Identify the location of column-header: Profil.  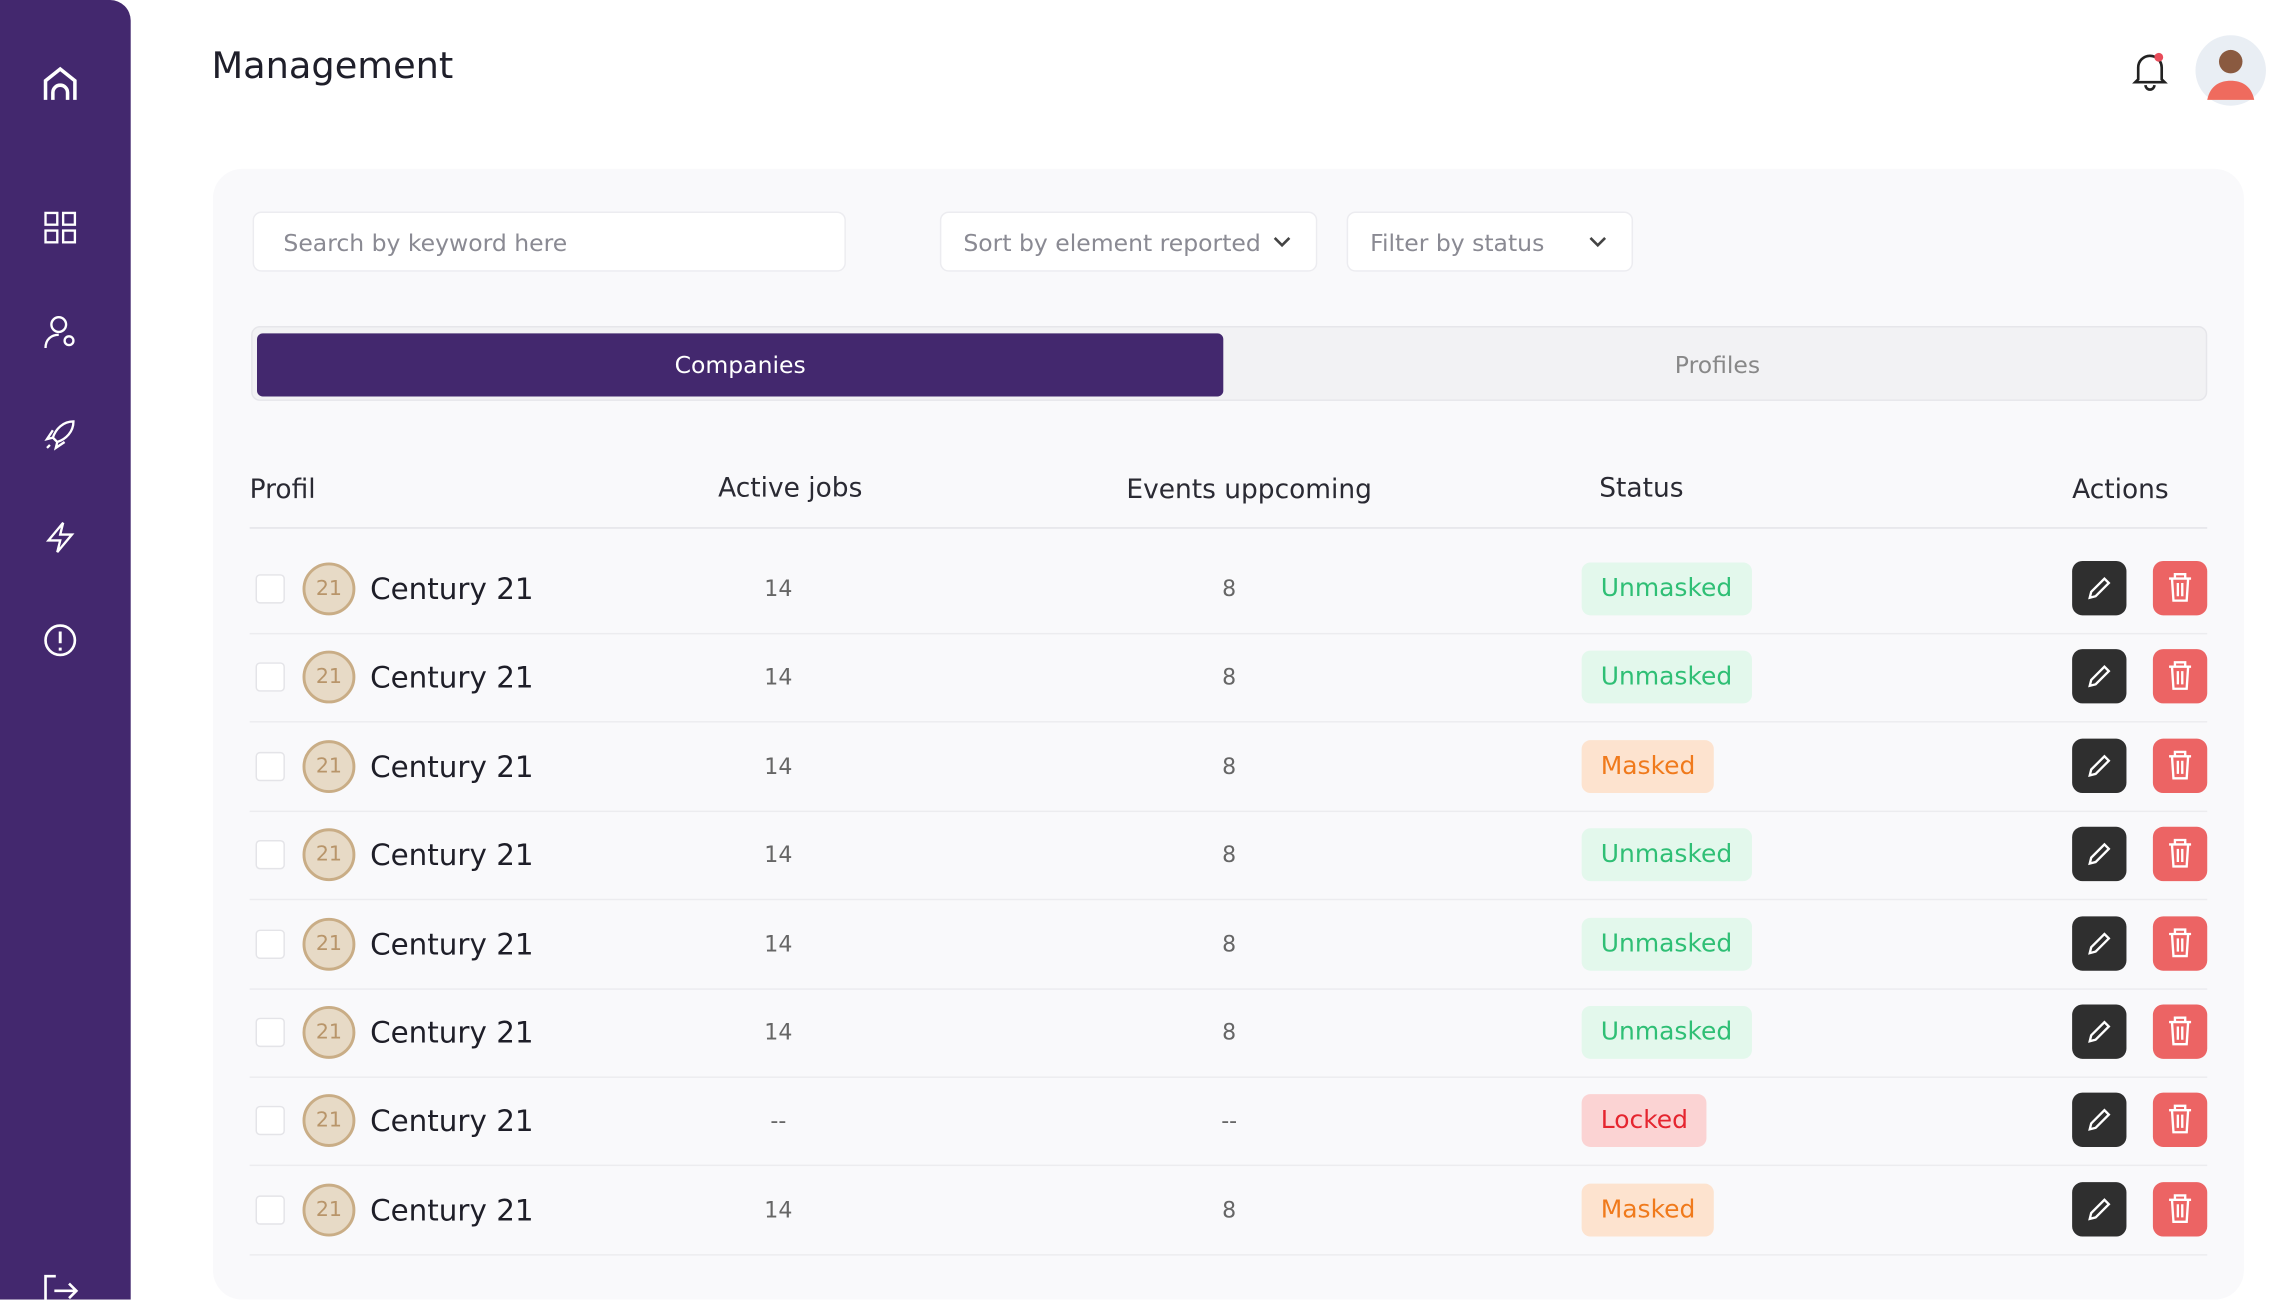
(282, 490).